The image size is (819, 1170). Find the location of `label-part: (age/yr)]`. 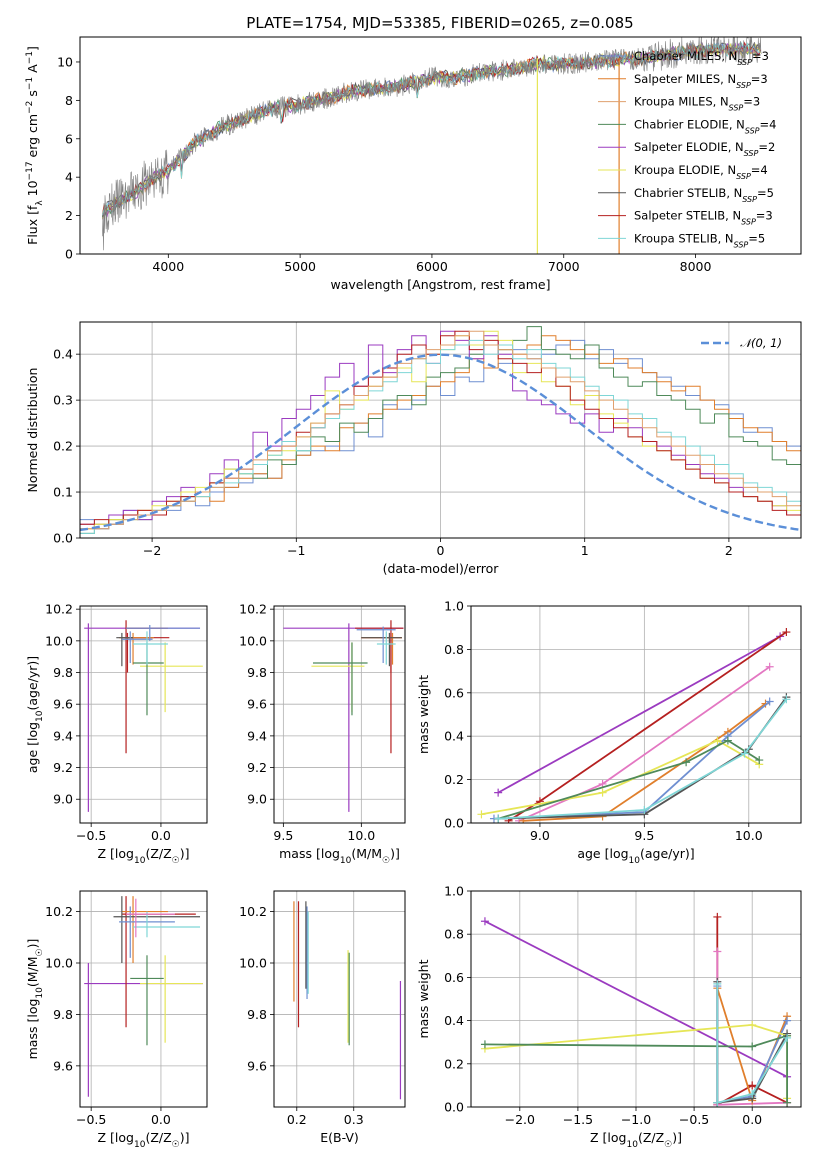

label-part: (age/yr)] is located at coordinates (667, 853).